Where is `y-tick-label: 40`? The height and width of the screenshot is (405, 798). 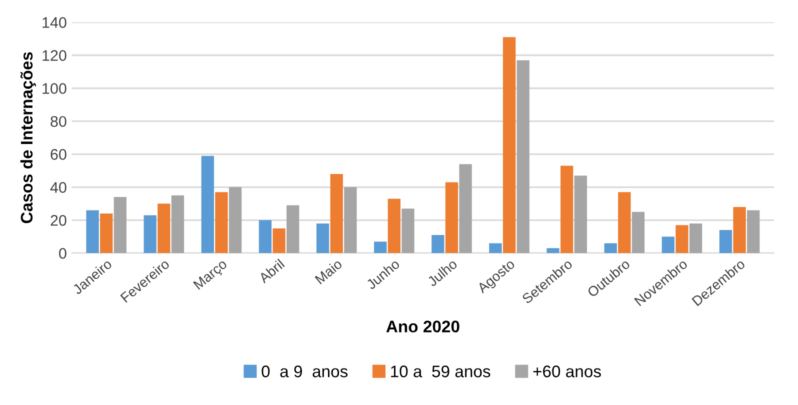 y-tick-label: 40 is located at coordinates (58, 187).